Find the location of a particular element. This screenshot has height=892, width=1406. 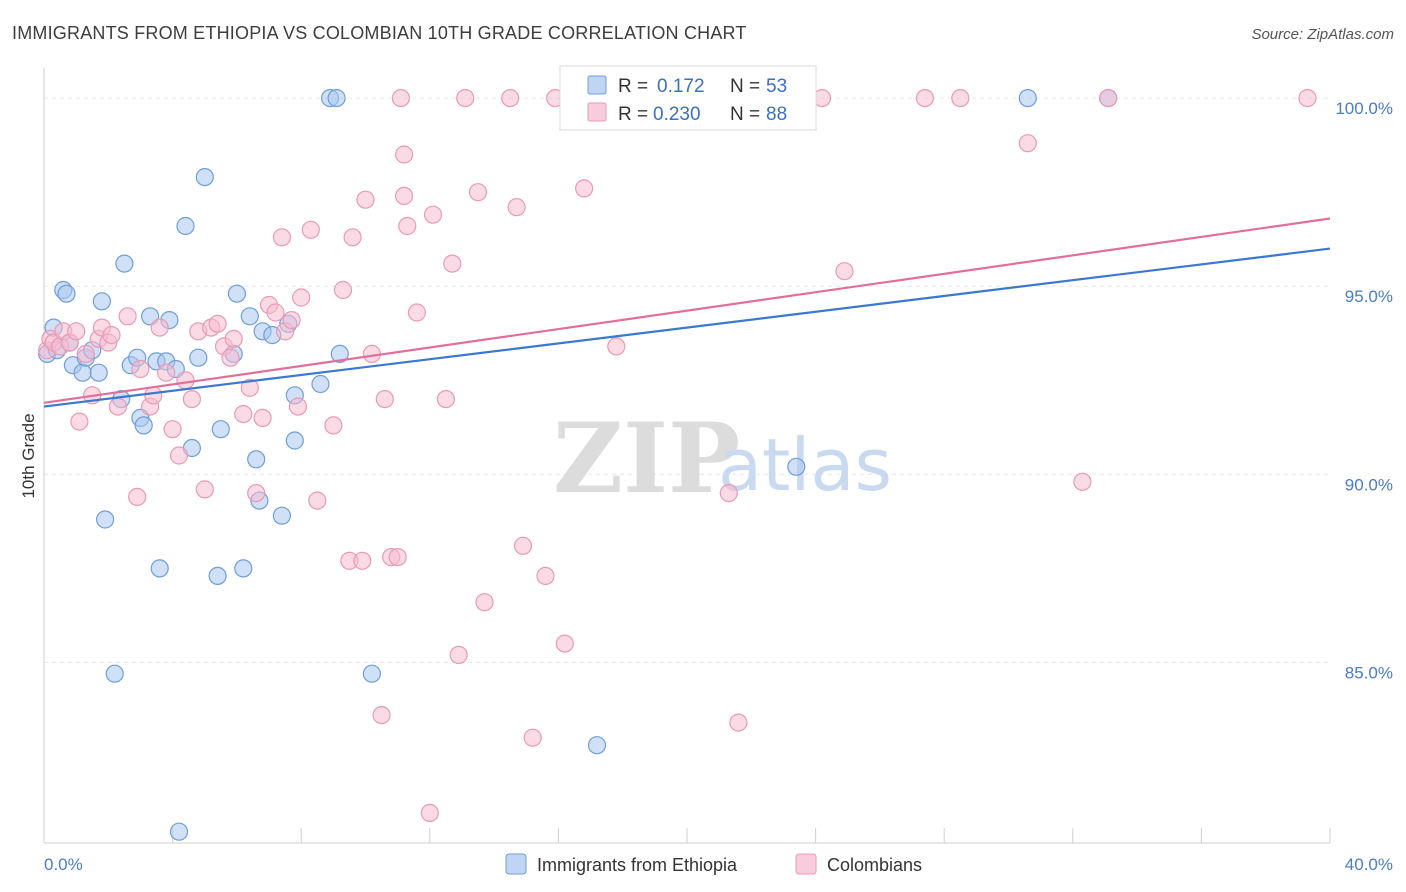

y-axis-label: 10th Grade is located at coordinates (28, 455).